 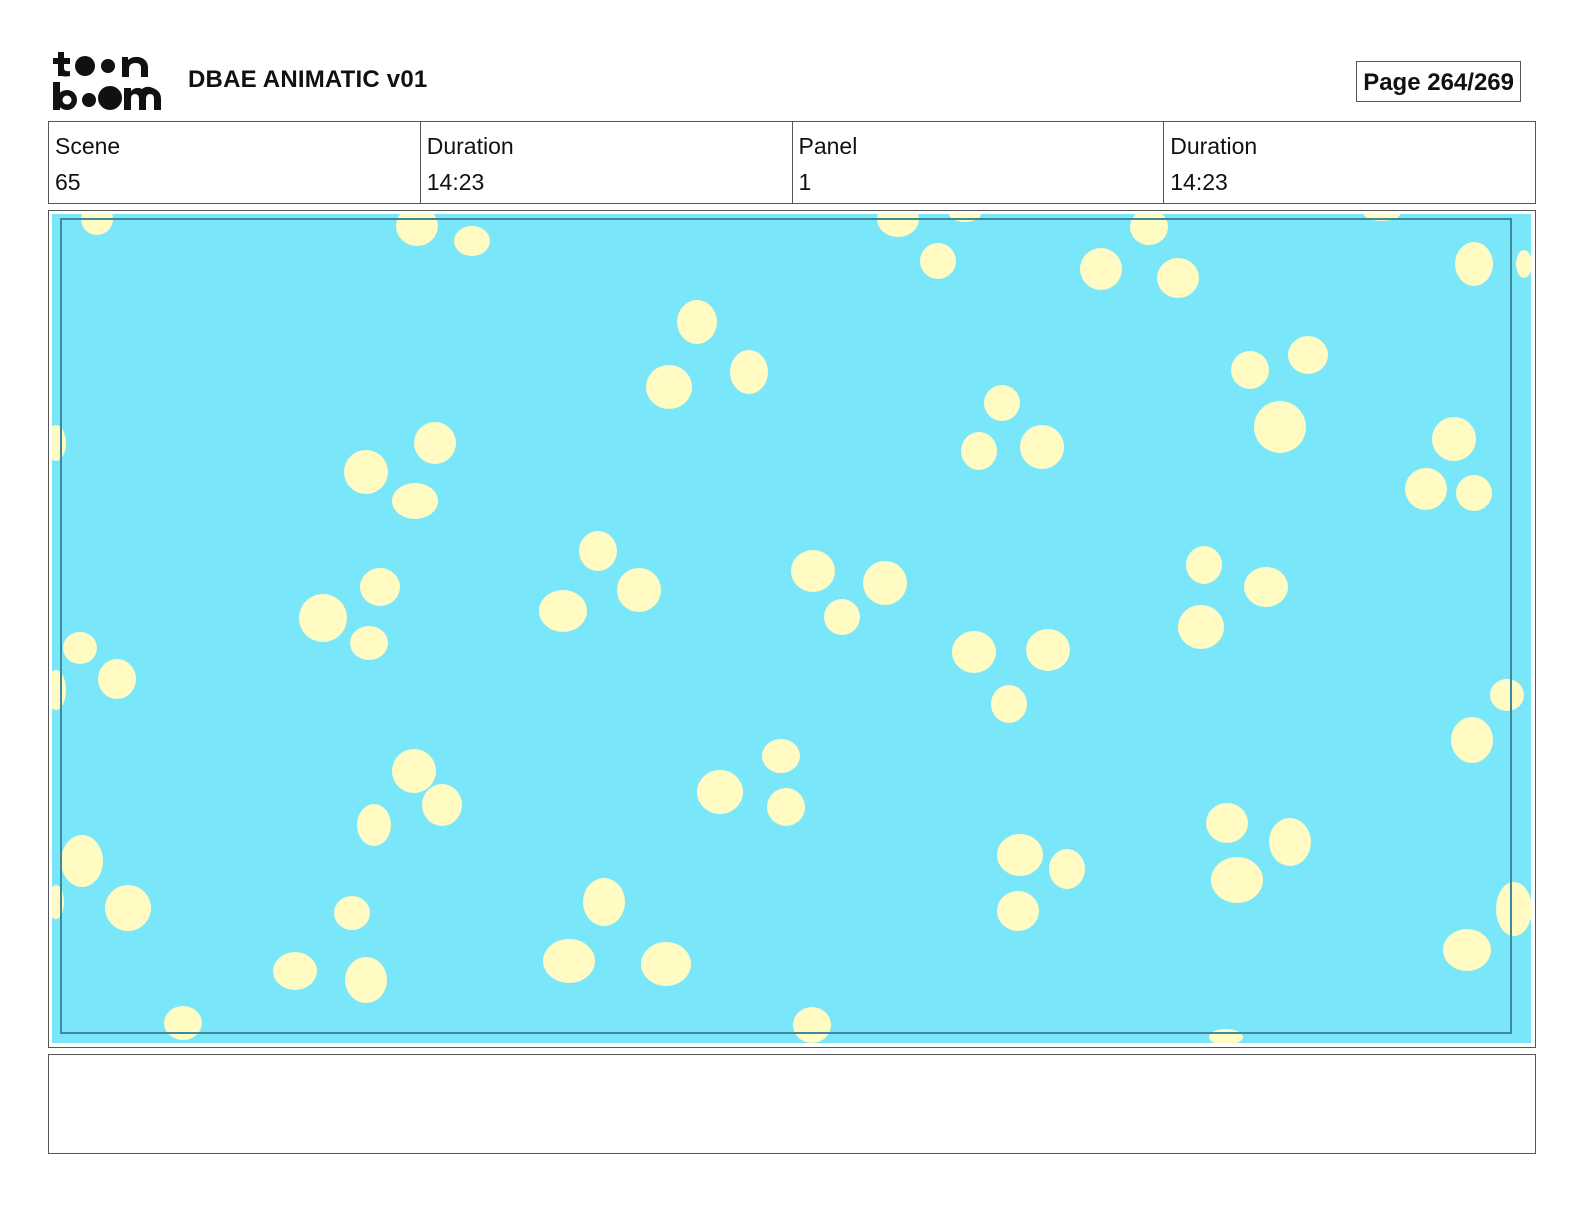 What do you see at coordinates (605, 162) in the screenshot?
I see `scene-duration-cell: Duration 14:23` at bounding box center [605, 162].